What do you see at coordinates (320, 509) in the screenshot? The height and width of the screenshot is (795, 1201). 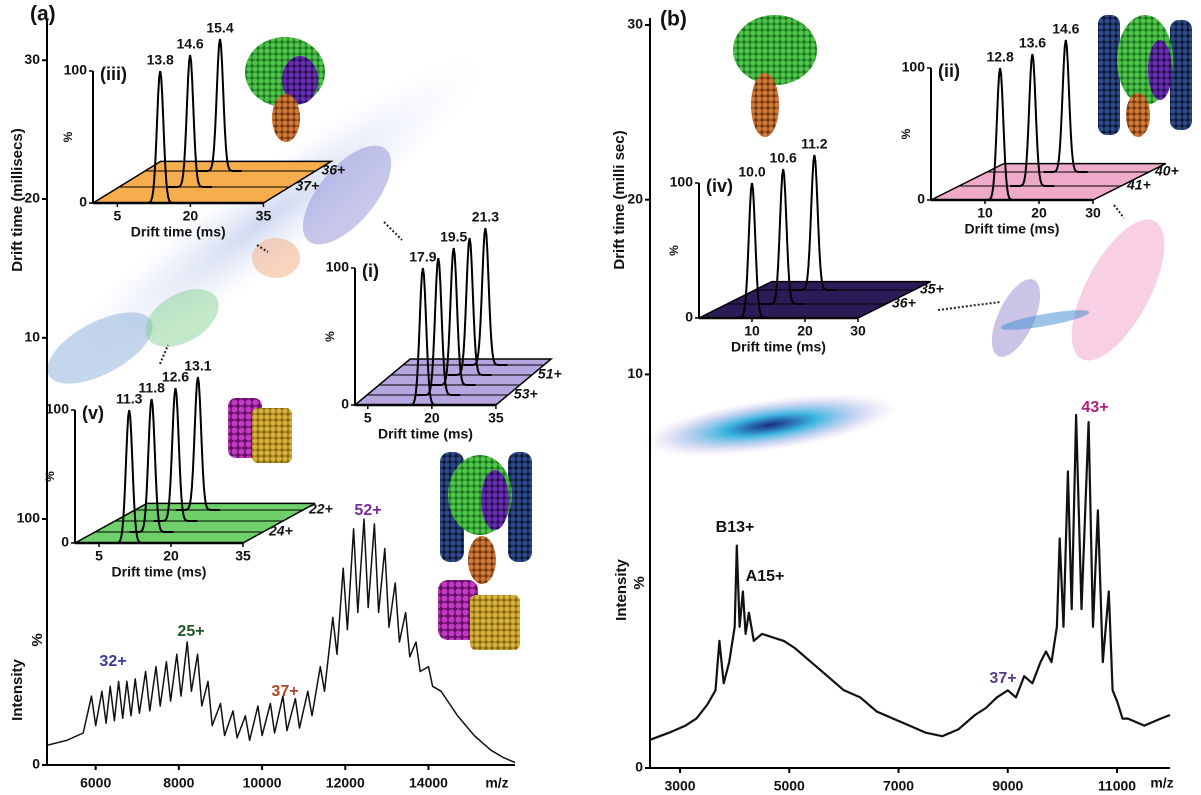 I see `charge-state-label: 22+` at bounding box center [320, 509].